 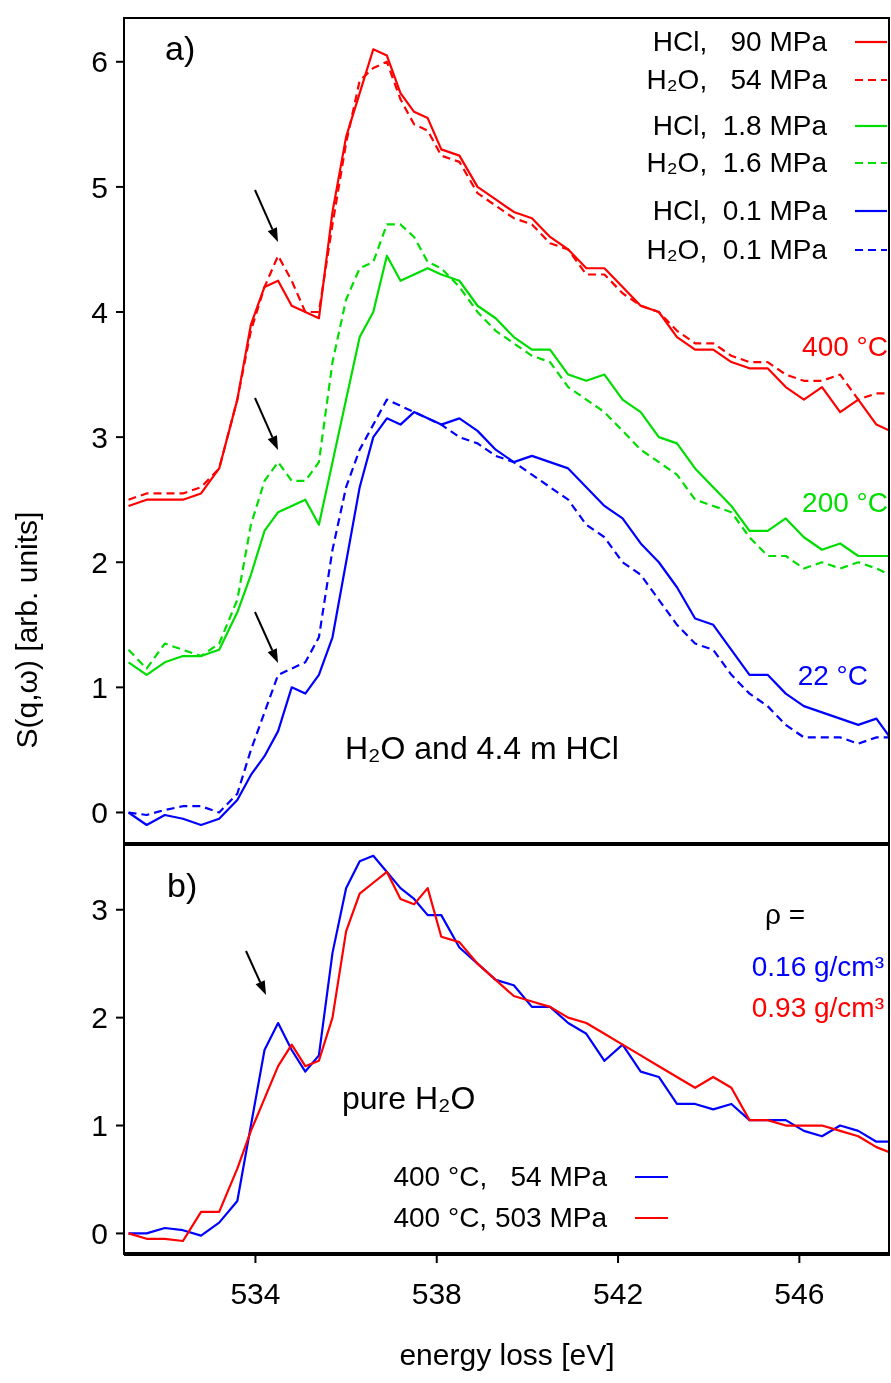 I want to click on y-tick-label: 4, so click(x=99, y=312).